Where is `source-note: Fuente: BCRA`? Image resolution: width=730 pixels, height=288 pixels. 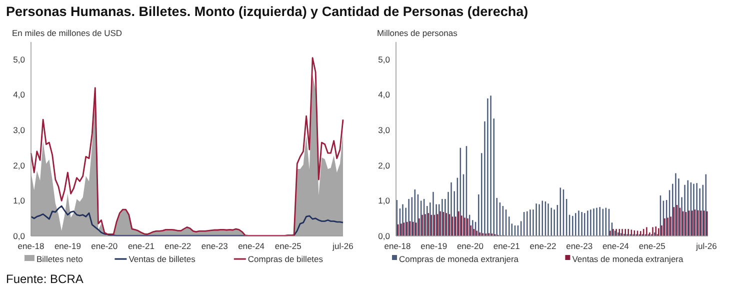
source-note: Fuente: BCRA is located at coordinates (45, 279).